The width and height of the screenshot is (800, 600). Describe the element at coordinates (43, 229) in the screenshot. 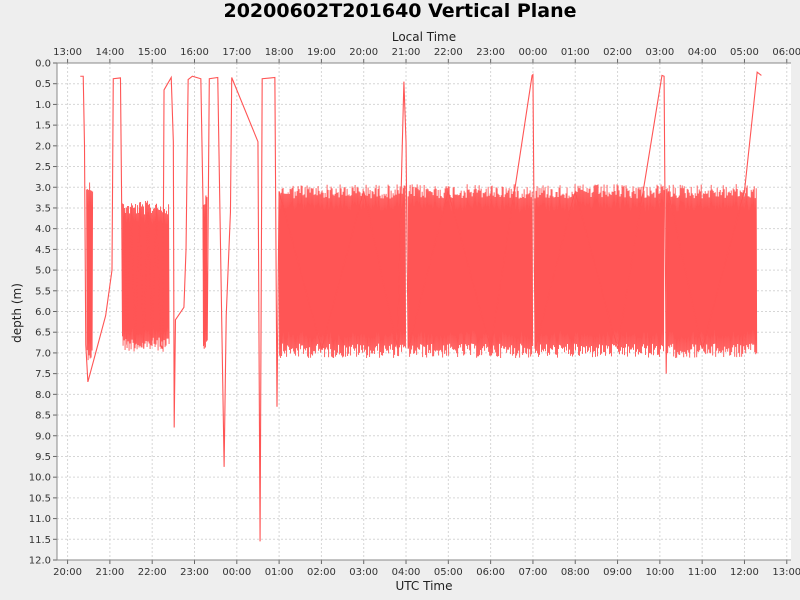

I see `y-tick-label: 4.0` at that location.